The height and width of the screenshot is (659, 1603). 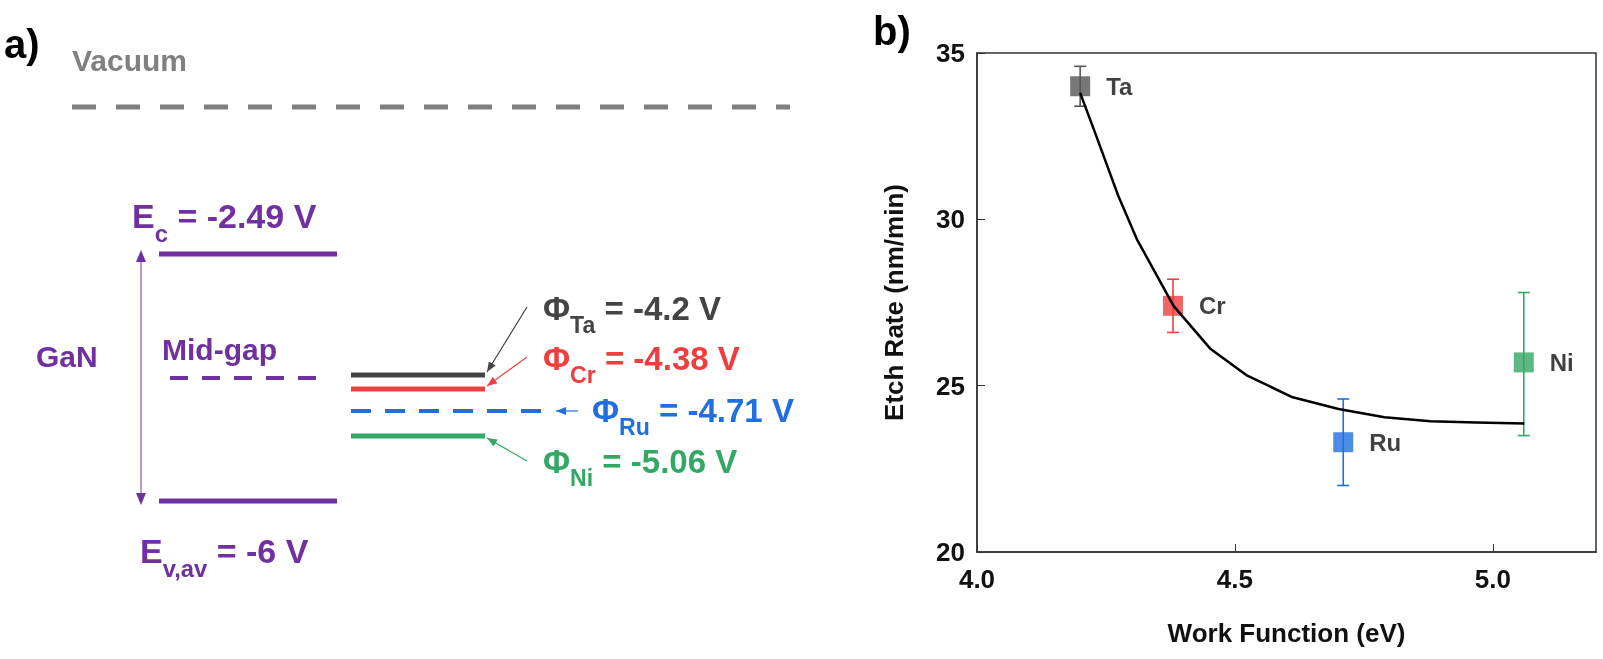 I want to click on series-label: Ru, so click(x=1385, y=442).